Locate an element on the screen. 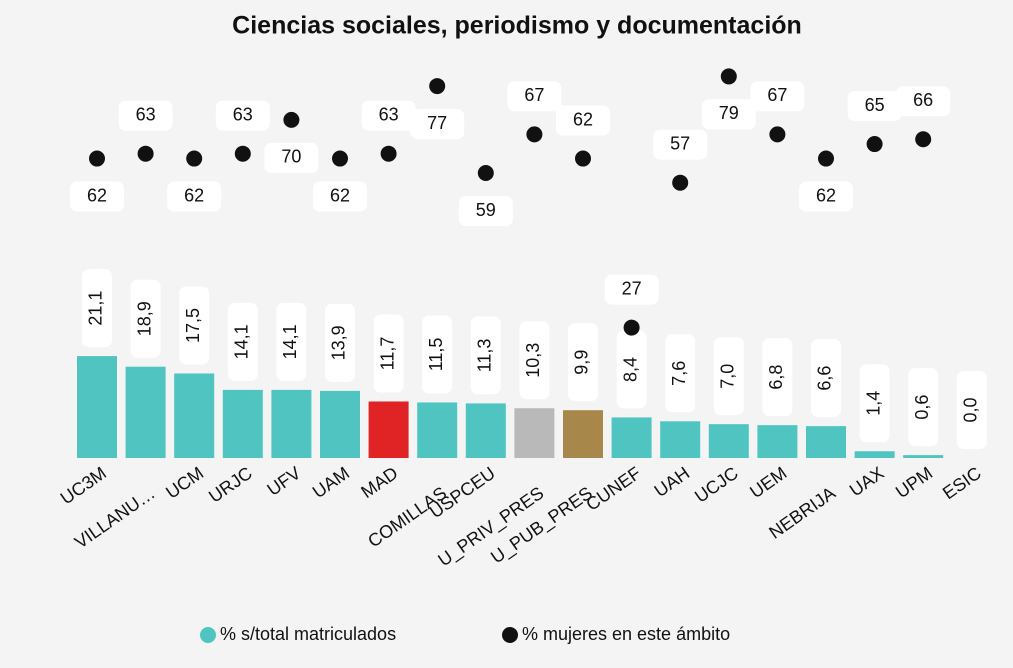 This screenshot has height=668, width=1013. bar-label: 11,7 is located at coordinates (387, 354).